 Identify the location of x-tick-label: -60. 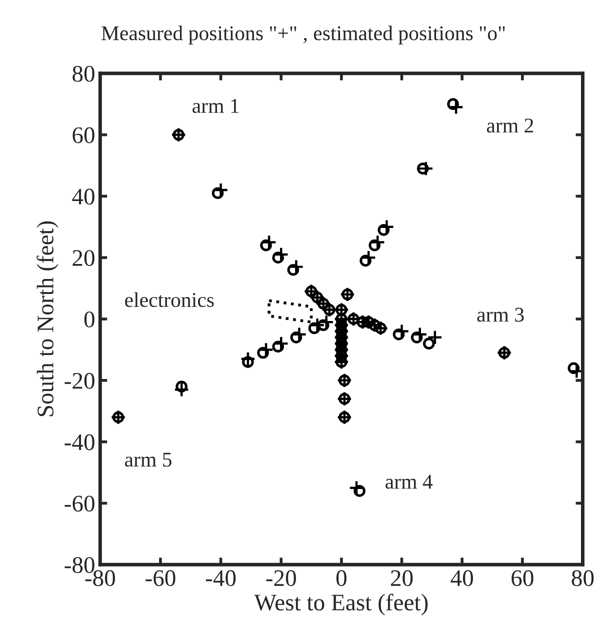
(161, 578).